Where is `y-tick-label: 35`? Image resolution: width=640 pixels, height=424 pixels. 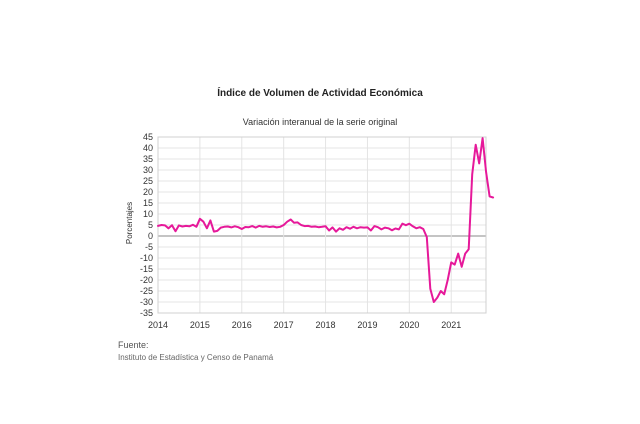
y-tick-label: 35 is located at coordinates (148, 159).